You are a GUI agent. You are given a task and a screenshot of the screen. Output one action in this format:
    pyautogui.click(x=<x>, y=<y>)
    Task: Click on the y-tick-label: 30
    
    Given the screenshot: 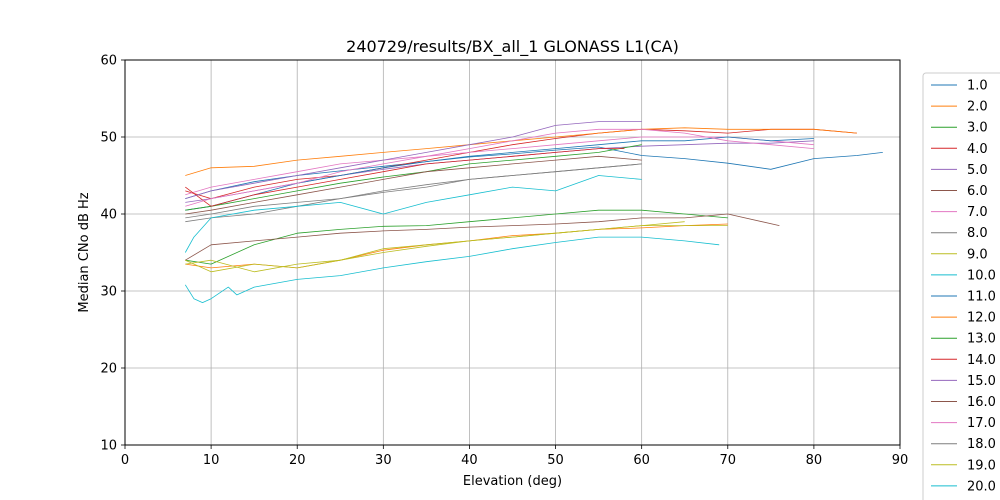 What is the action you would take?
    pyautogui.click(x=108, y=292)
    